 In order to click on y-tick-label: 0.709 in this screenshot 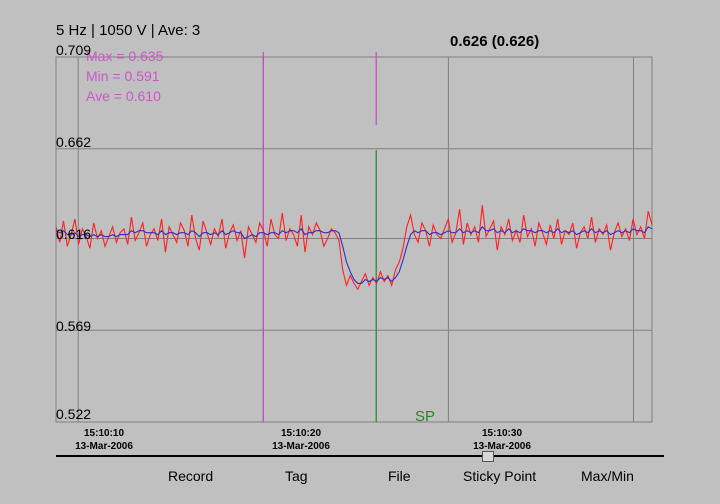, I will do `click(74, 50)`.